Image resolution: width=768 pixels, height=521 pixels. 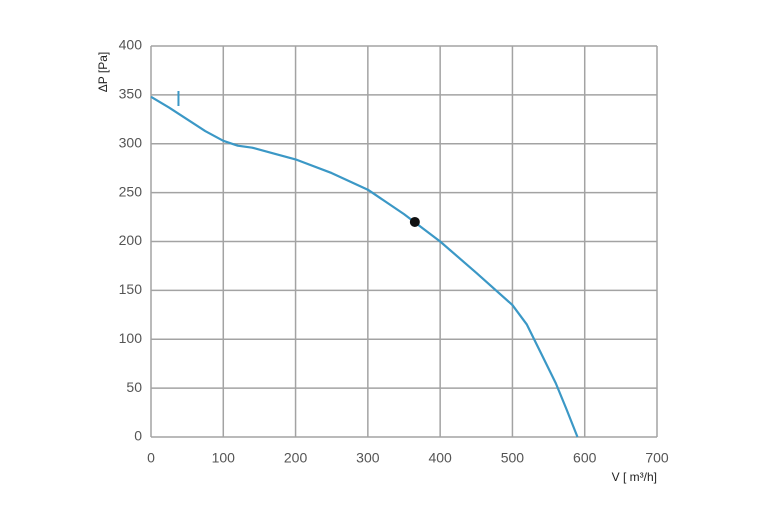 I want to click on y-tick-label: 0, so click(x=138, y=436).